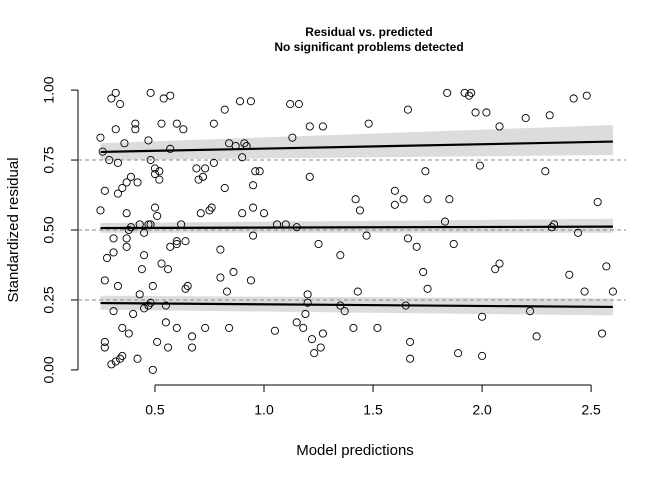 This screenshot has height=480, width=672. What do you see at coordinates (355, 450) in the screenshot?
I see `x-axis-label: Model predictions` at bounding box center [355, 450].